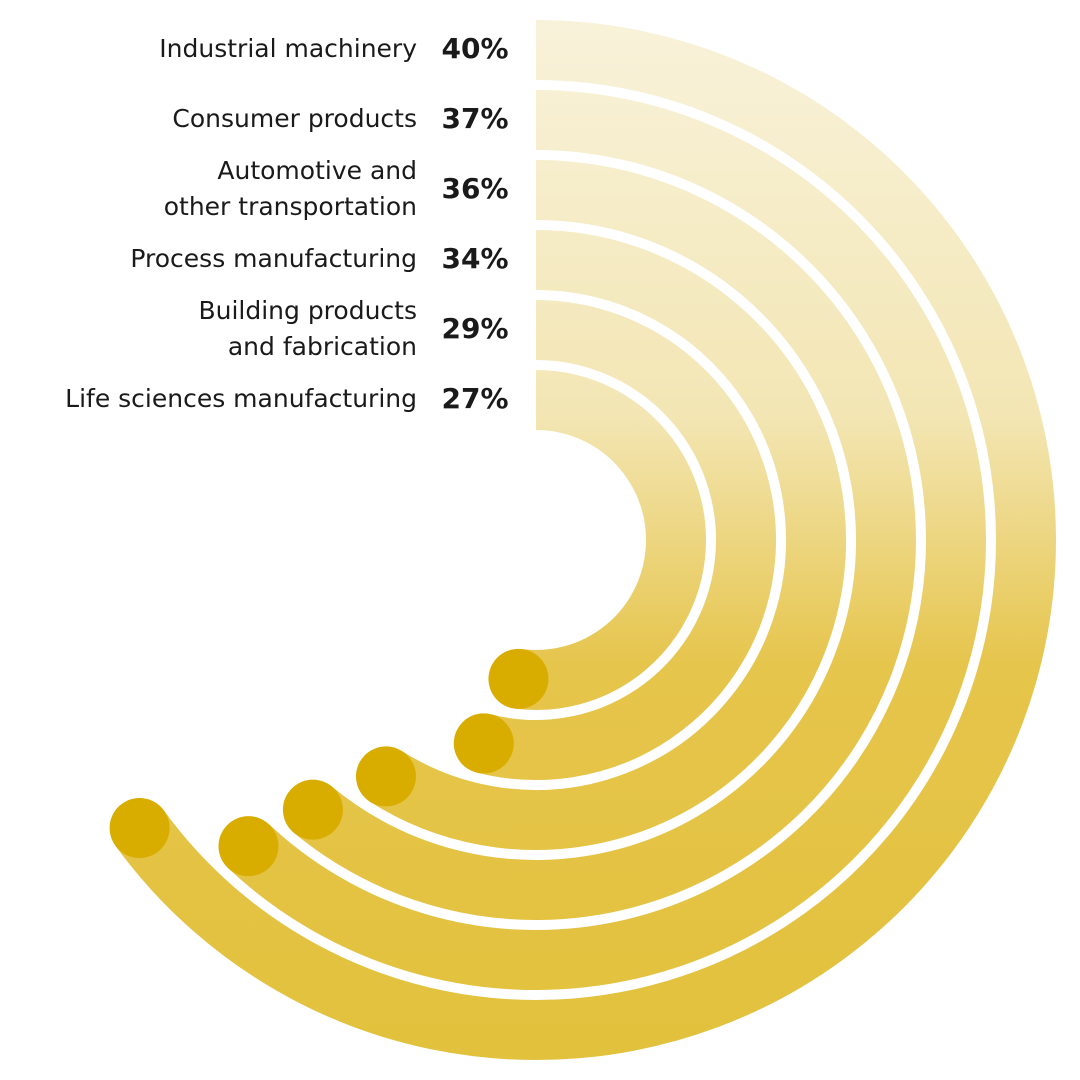  Describe the element at coordinates (288, 48) in the screenshot. I see `category-label: Industrial machinery` at that location.